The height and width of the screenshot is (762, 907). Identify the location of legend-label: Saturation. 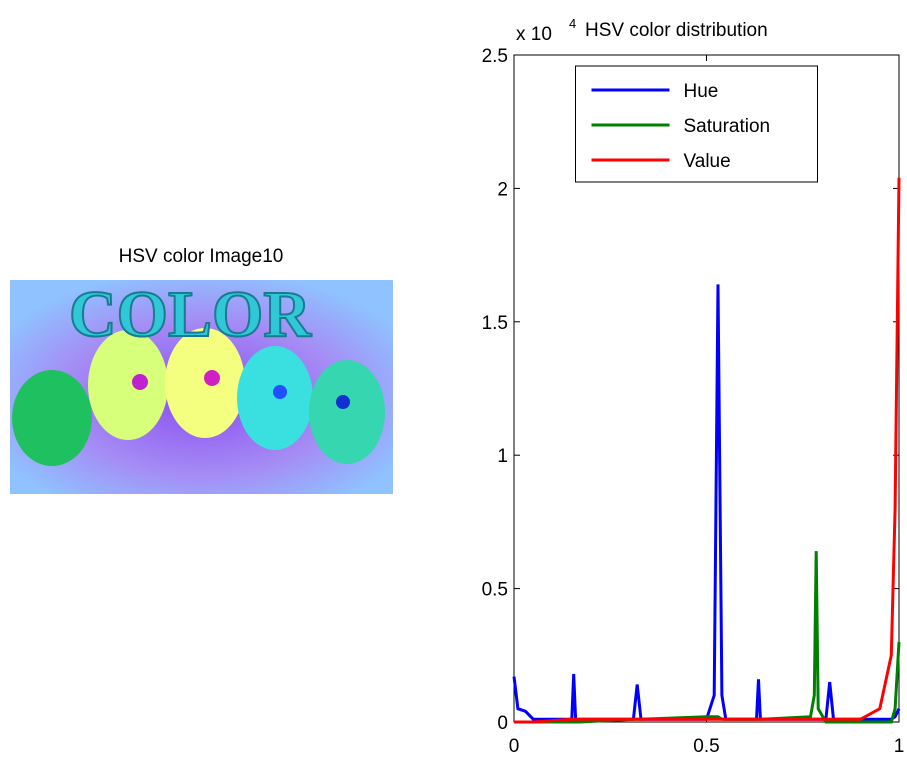
(727, 126).